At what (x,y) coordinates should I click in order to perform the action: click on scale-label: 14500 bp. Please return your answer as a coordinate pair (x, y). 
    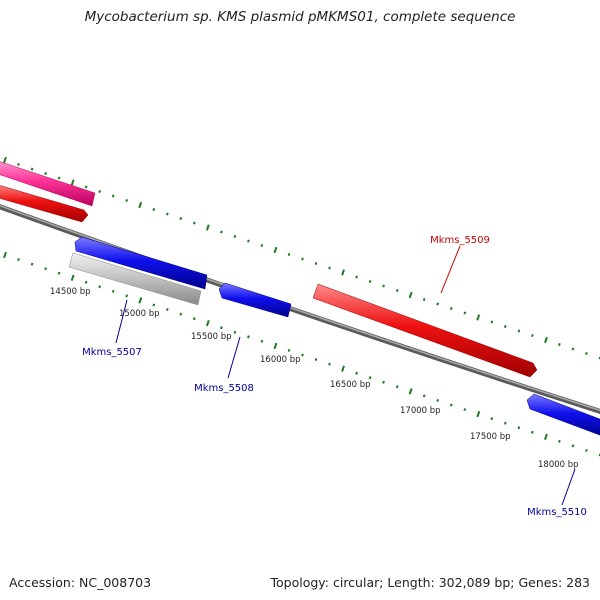
    Looking at the image, I should click on (70, 292).